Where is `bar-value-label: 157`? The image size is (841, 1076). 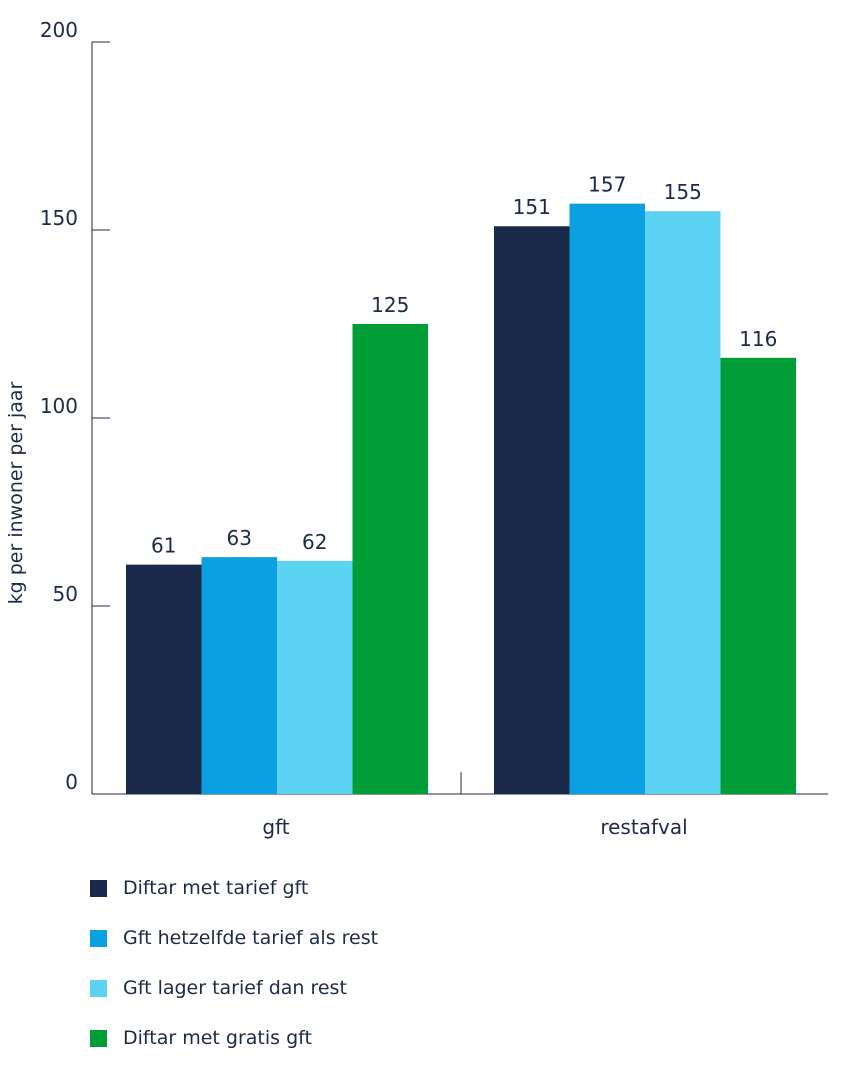 bar-value-label: 157 is located at coordinates (607, 185).